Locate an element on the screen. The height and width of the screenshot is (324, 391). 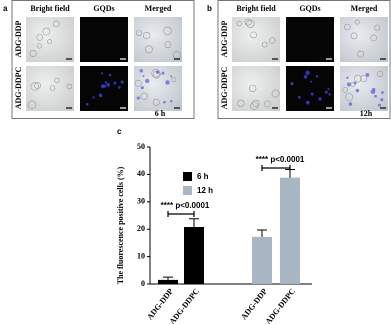
time-label: 12h is located at coordinates (366, 113).